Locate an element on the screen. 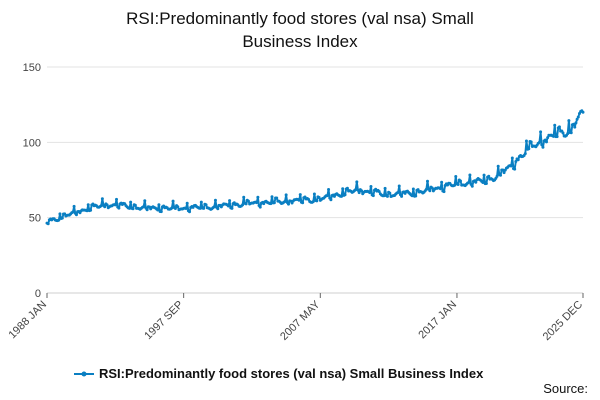  y-tick-label-100: 100 is located at coordinates (32, 143).